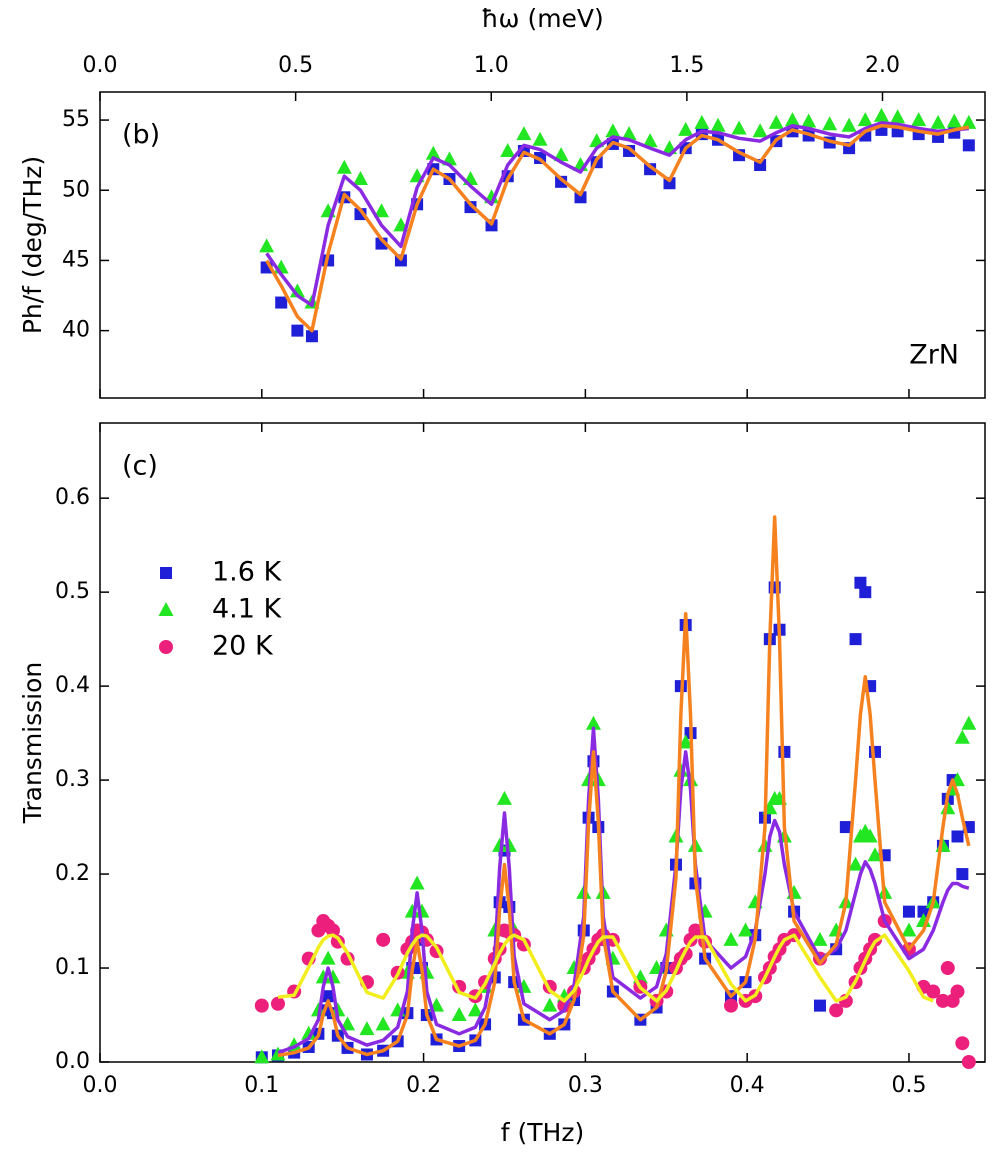 The width and height of the screenshot is (997, 1153). What do you see at coordinates (72, 779) in the screenshot?
I see `y-tick-label: 0.3` at bounding box center [72, 779].